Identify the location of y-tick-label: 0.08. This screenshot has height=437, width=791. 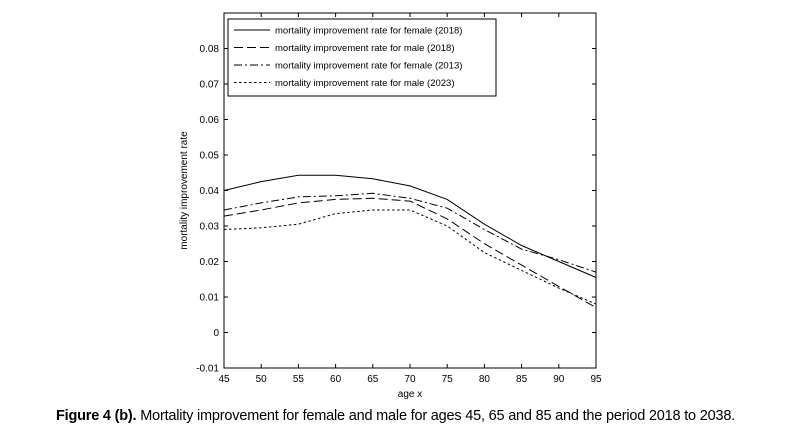
(210, 49).